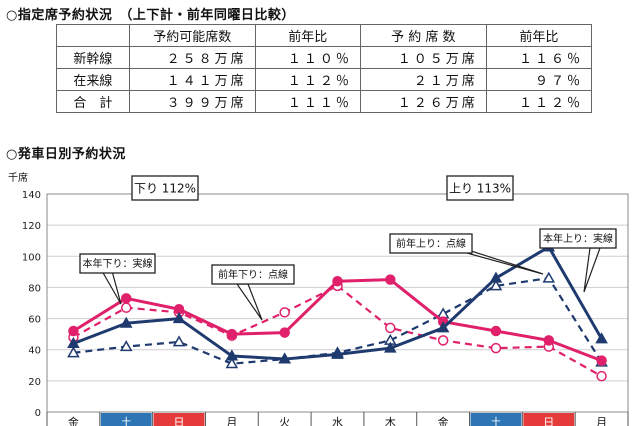 Image resolution: width=640 pixels, height=426 pixels. What do you see at coordinates (423, 35) in the screenshot?
I see `table-header-cell: 予 約 席 数` at bounding box center [423, 35].